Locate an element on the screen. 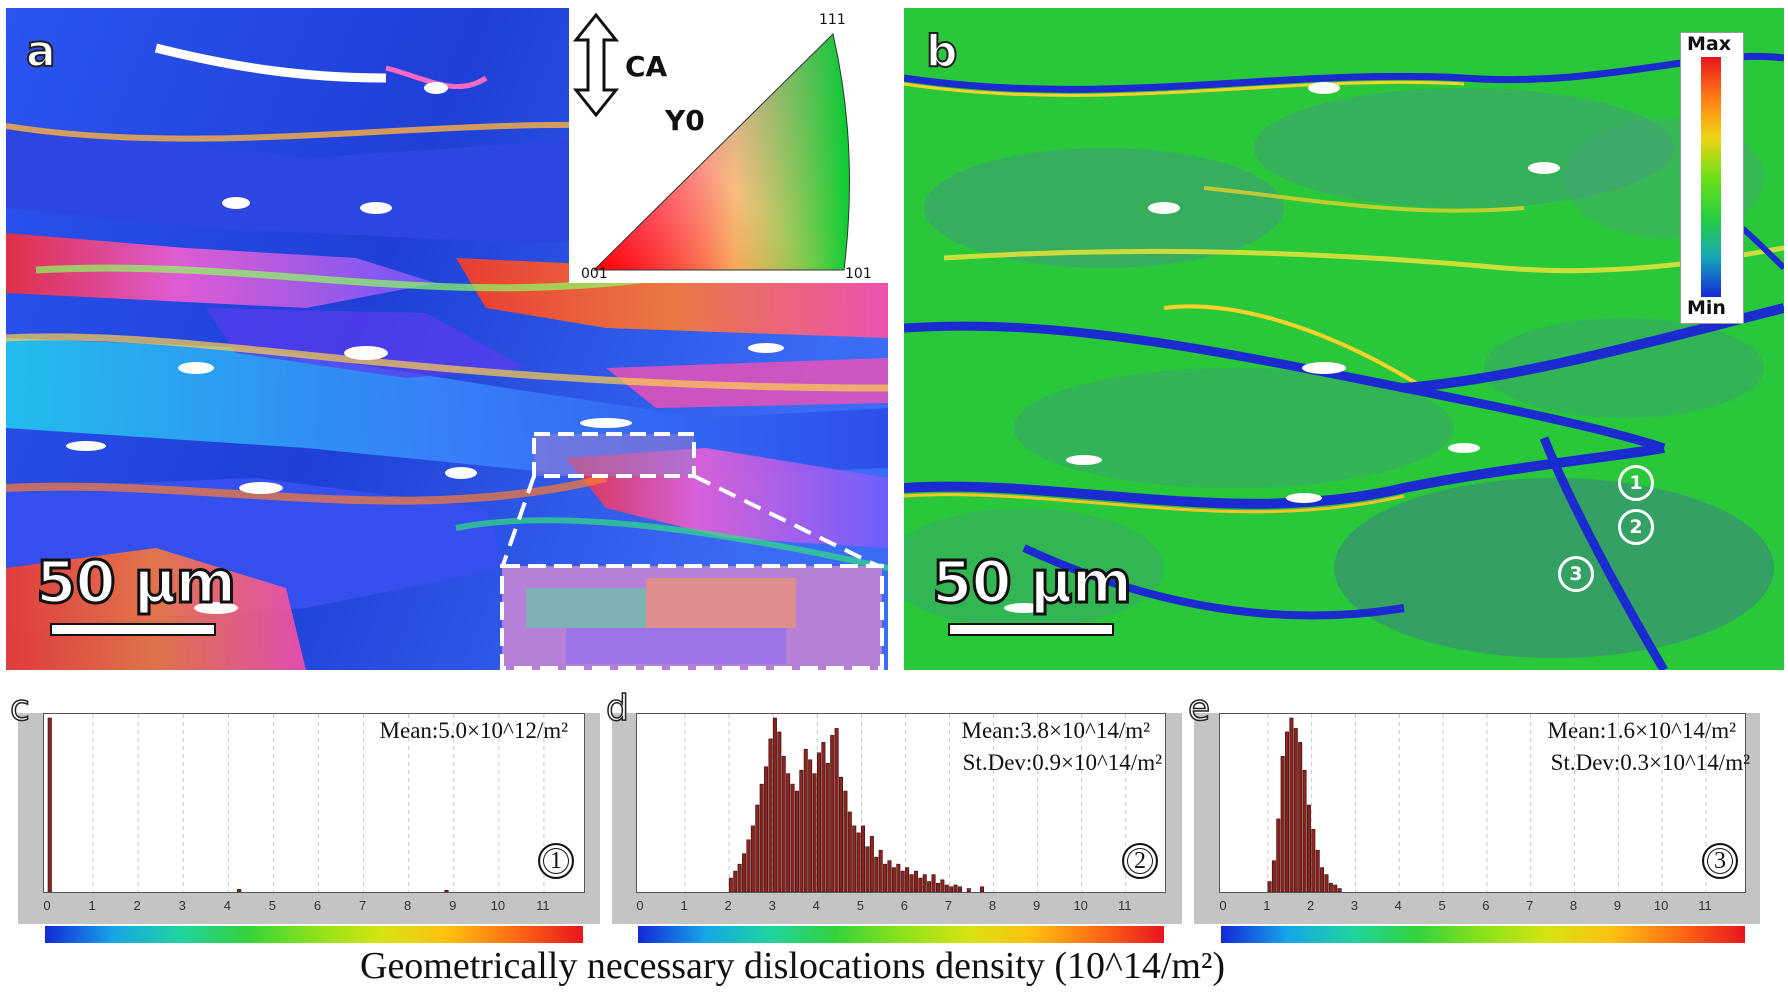  histogram-c-bars is located at coordinates (296, 803).